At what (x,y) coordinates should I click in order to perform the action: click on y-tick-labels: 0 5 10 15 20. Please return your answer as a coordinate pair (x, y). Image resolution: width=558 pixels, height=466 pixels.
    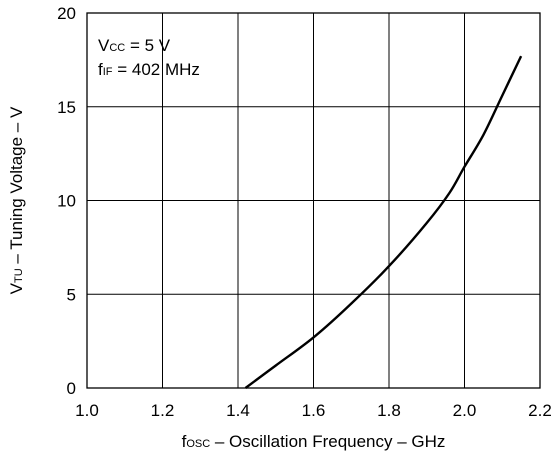
    Looking at the image, I should click on (66, 201).